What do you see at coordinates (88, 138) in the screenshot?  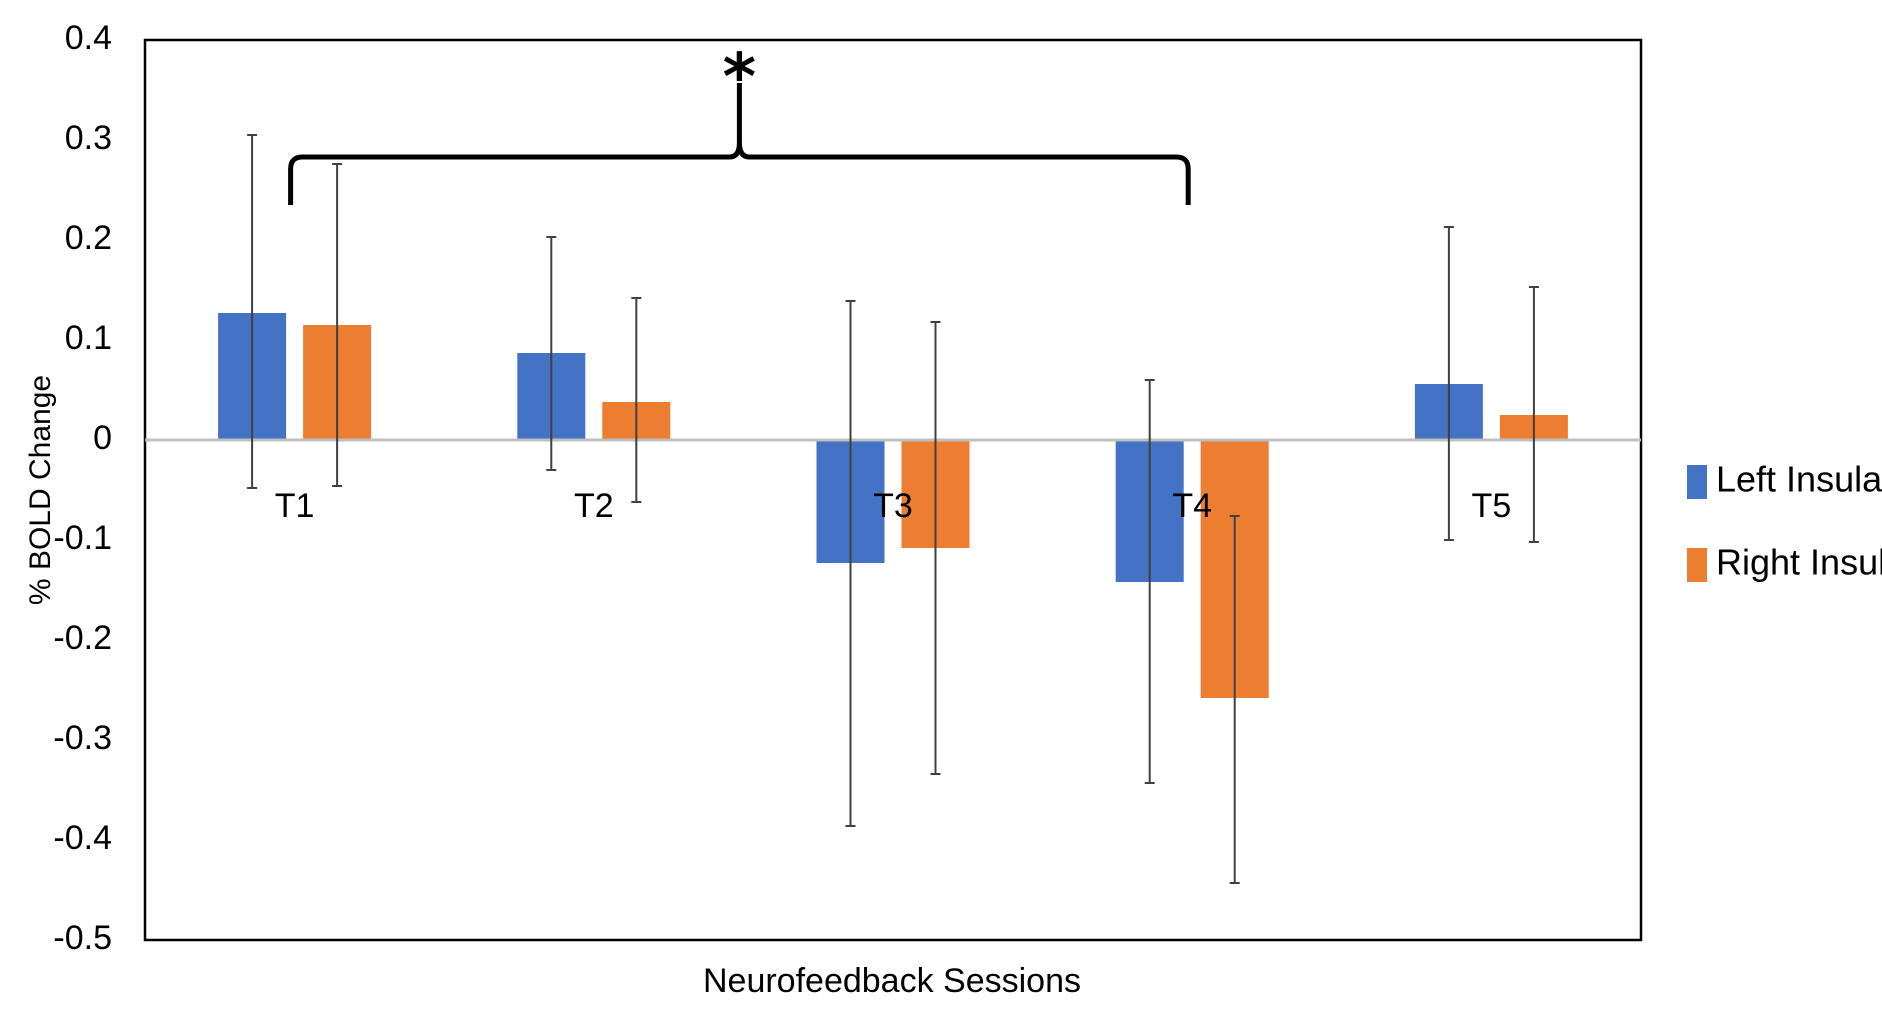 I see `y-tick-label: 0.3` at bounding box center [88, 138].